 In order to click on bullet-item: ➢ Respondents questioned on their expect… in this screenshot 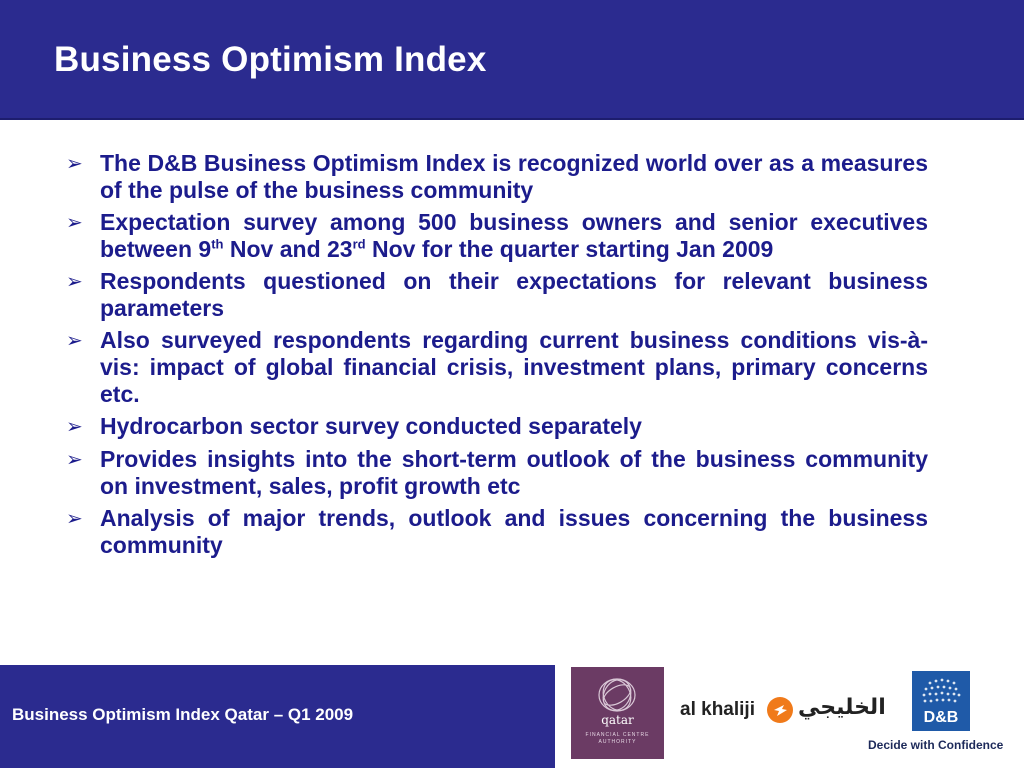, I will do `click(497, 295)`.